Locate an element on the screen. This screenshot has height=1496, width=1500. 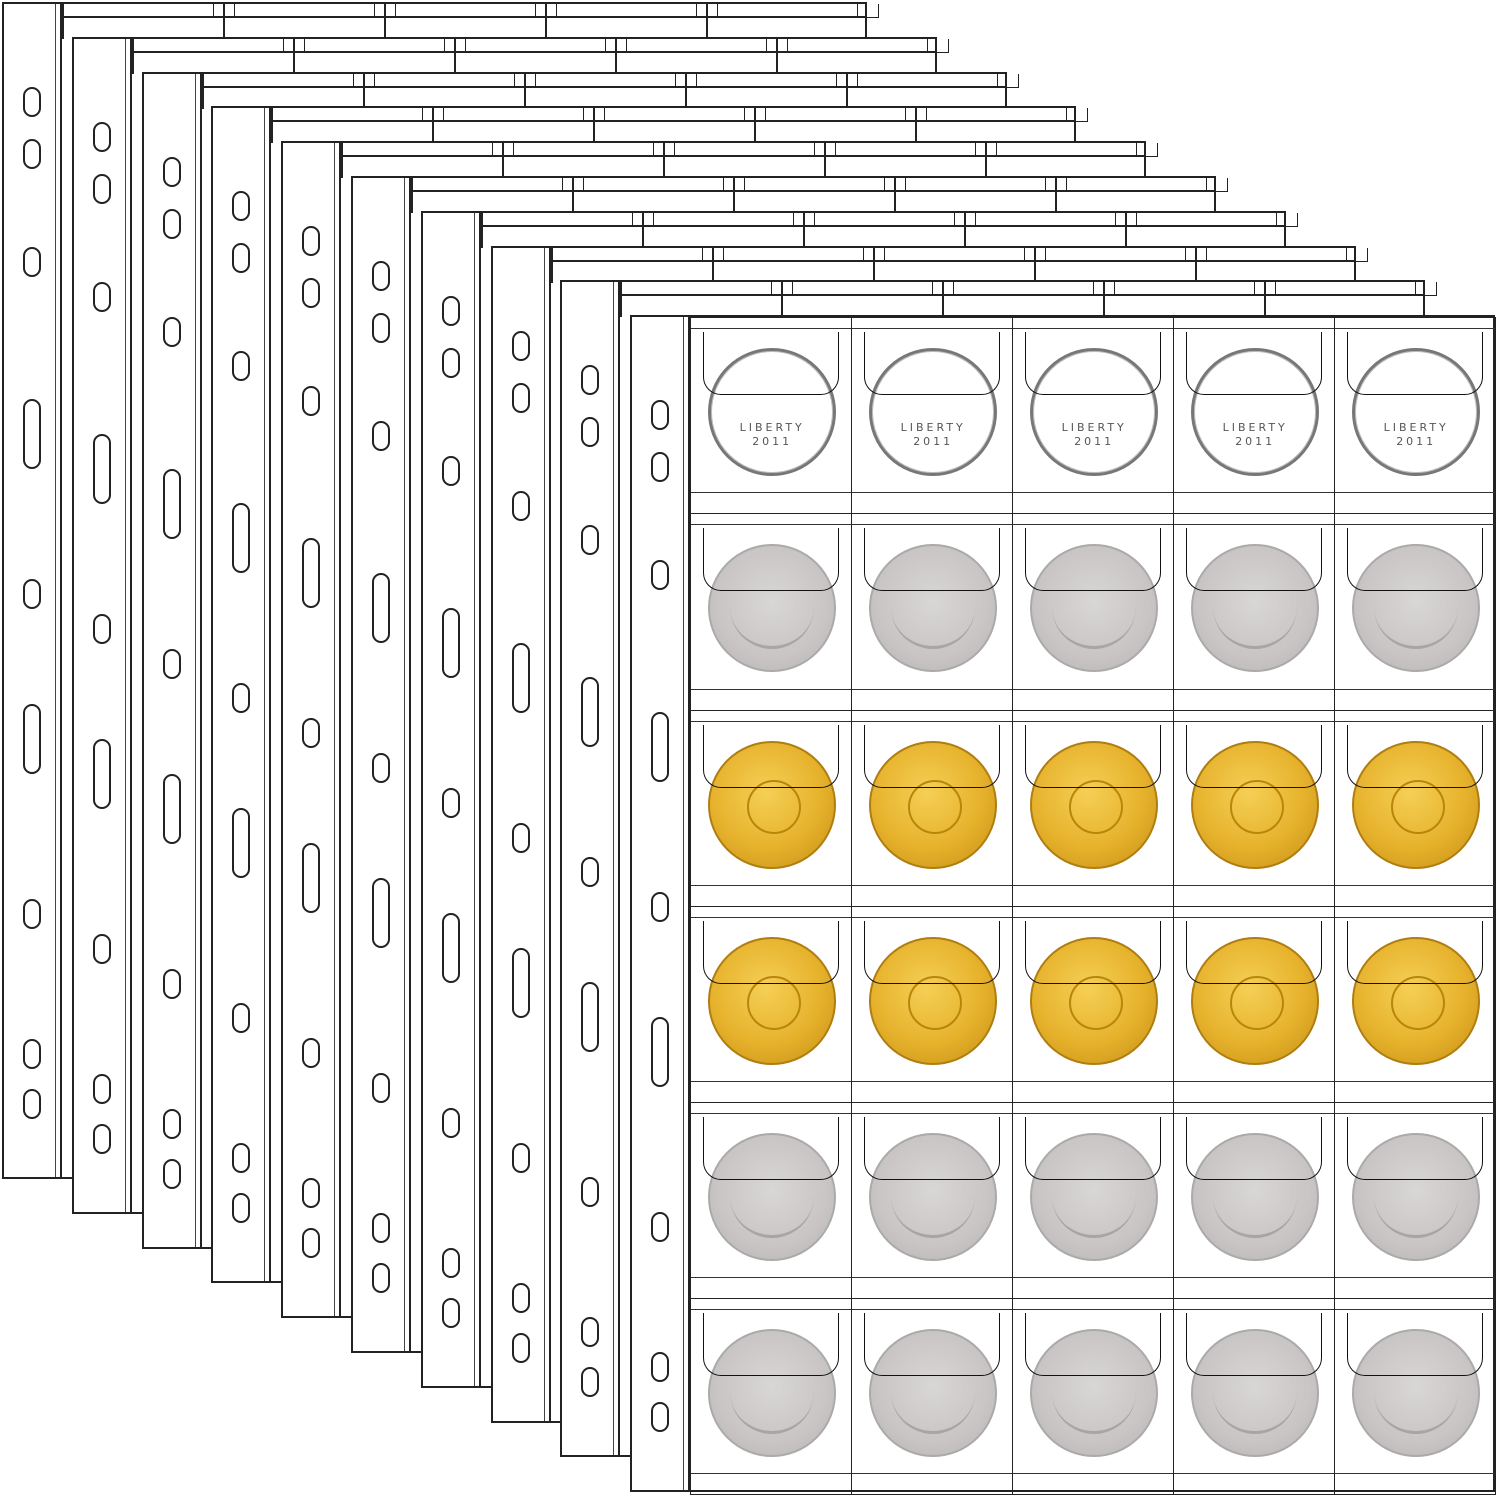
coin-pocket: LIBERTY 2011 is located at coordinates (1415, 416).